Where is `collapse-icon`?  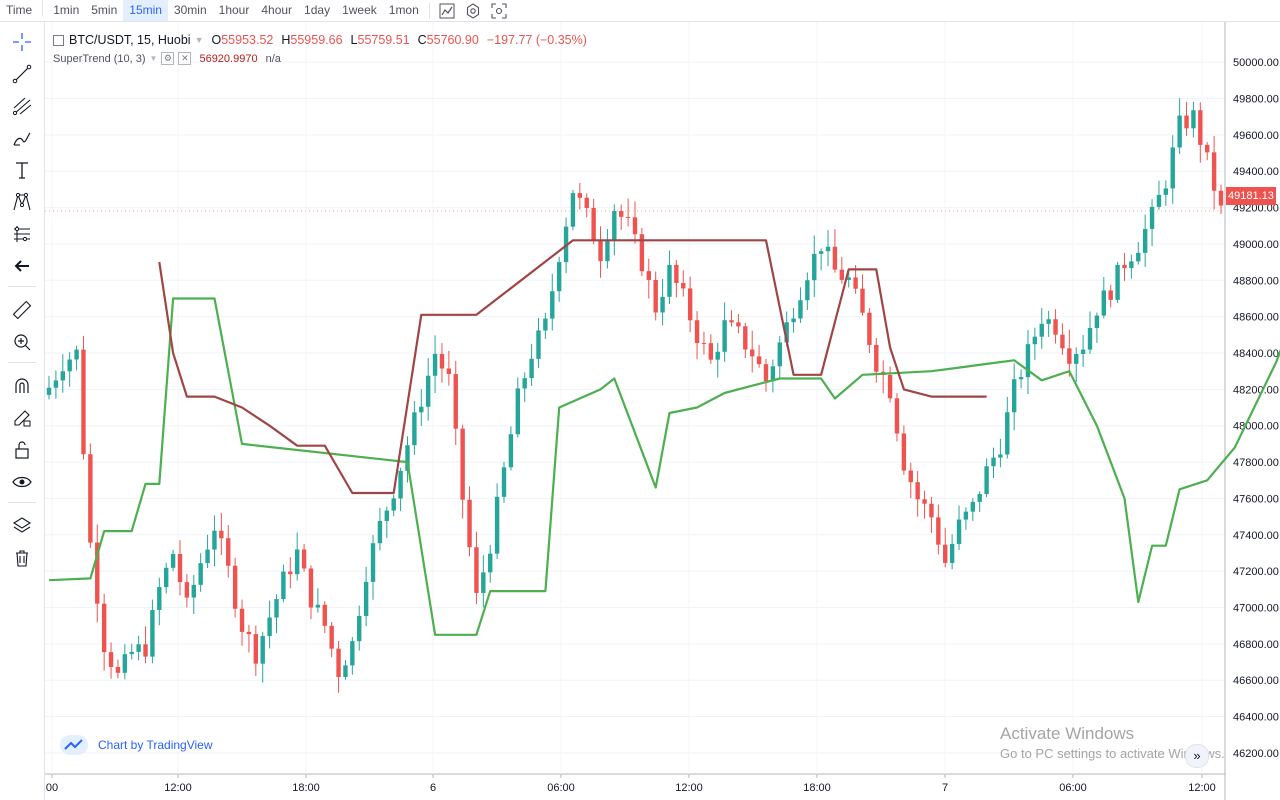
collapse-icon is located at coordinates (58, 40).